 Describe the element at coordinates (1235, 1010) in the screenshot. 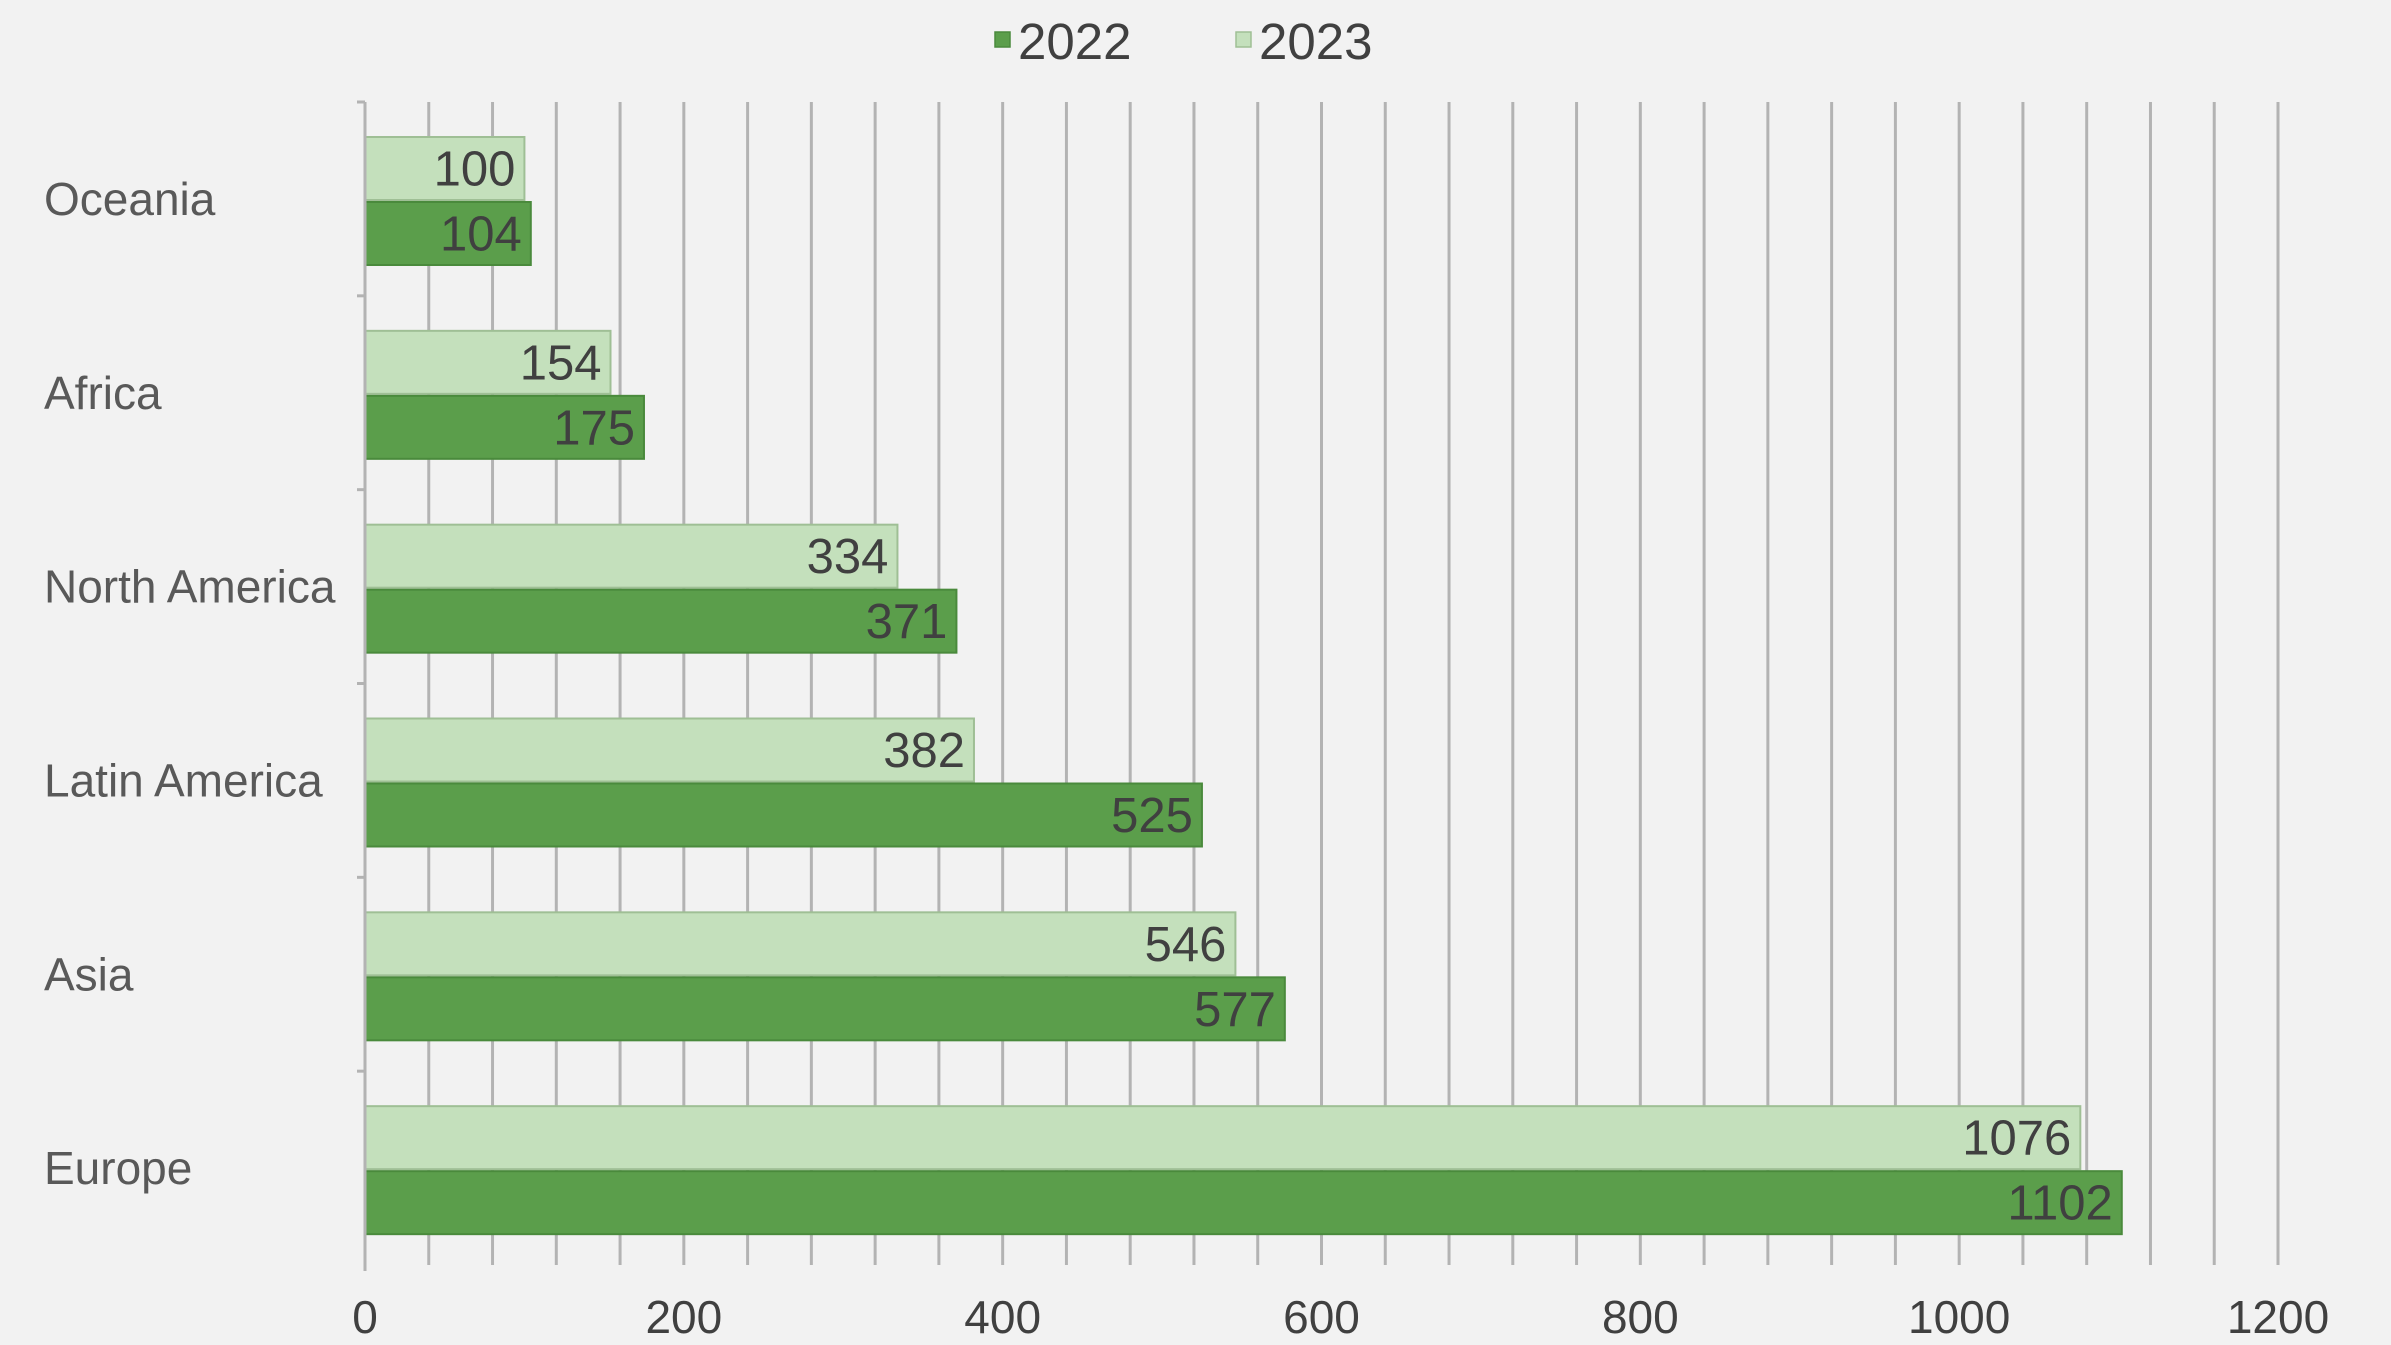

I see `data-label-2022: 577` at that location.